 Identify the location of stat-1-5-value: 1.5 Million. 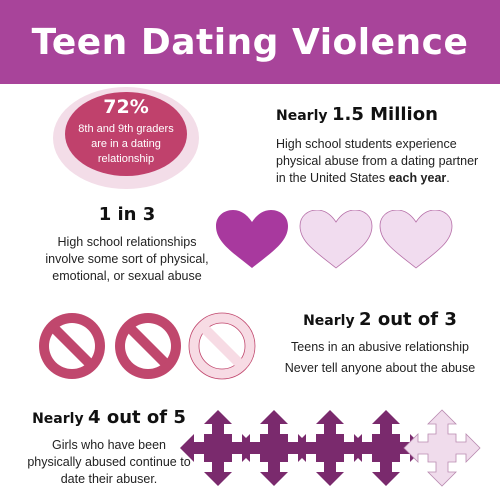
(384, 114).